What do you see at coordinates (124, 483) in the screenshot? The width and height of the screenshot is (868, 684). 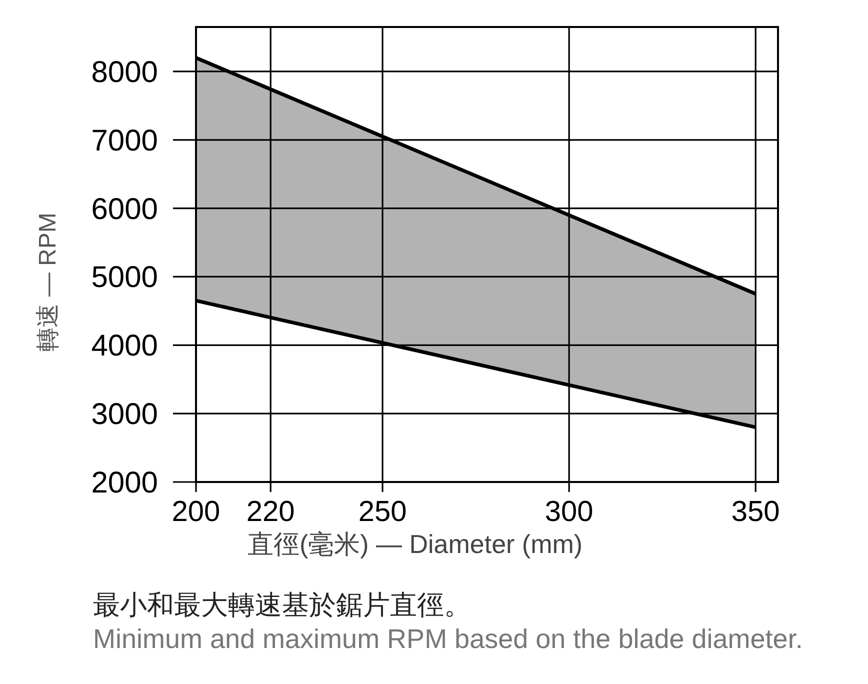 I see `y-tick-label: 2000` at bounding box center [124, 483].